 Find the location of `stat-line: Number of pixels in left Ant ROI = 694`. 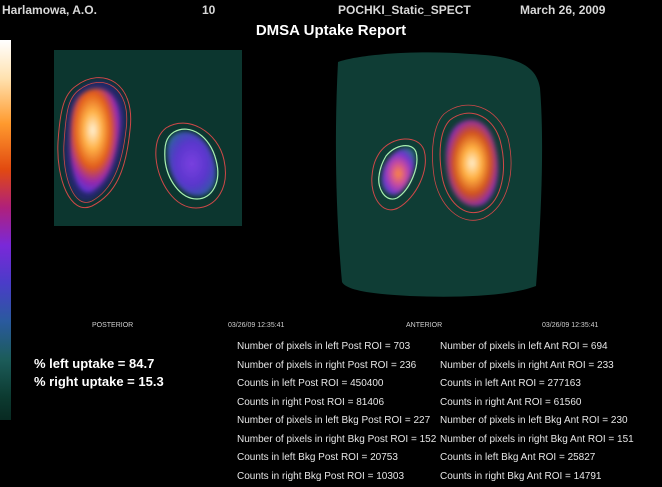

stat-line: Number of pixels in left Ant ROI = 694 is located at coordinates (524, 346).